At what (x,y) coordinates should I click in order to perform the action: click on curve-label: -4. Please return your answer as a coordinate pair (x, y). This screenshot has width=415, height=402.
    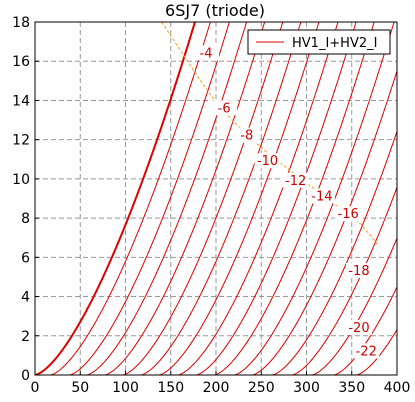
    Looking at the image, I should click on (206, 53).